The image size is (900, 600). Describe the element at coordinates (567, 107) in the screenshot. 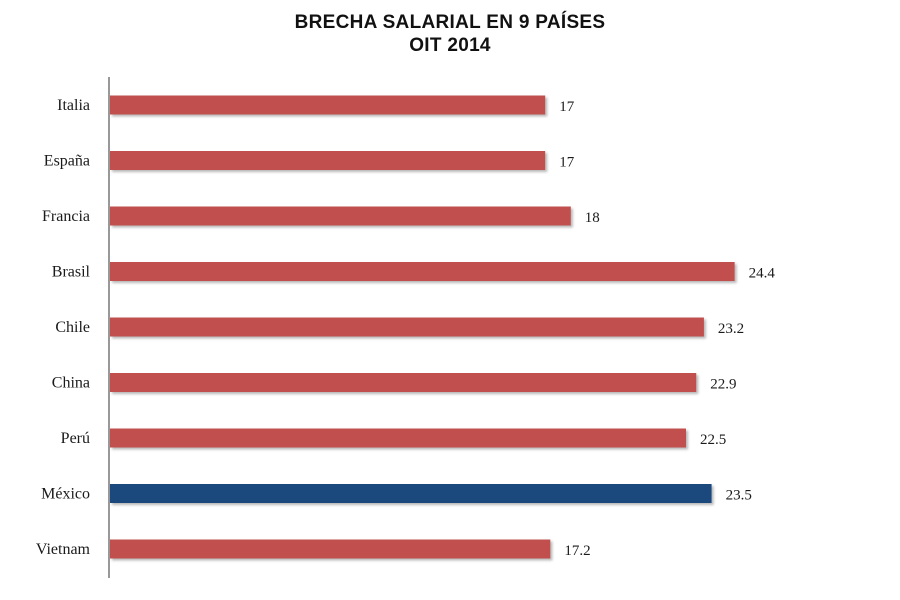

I see `value-label-1: 17` at that location.